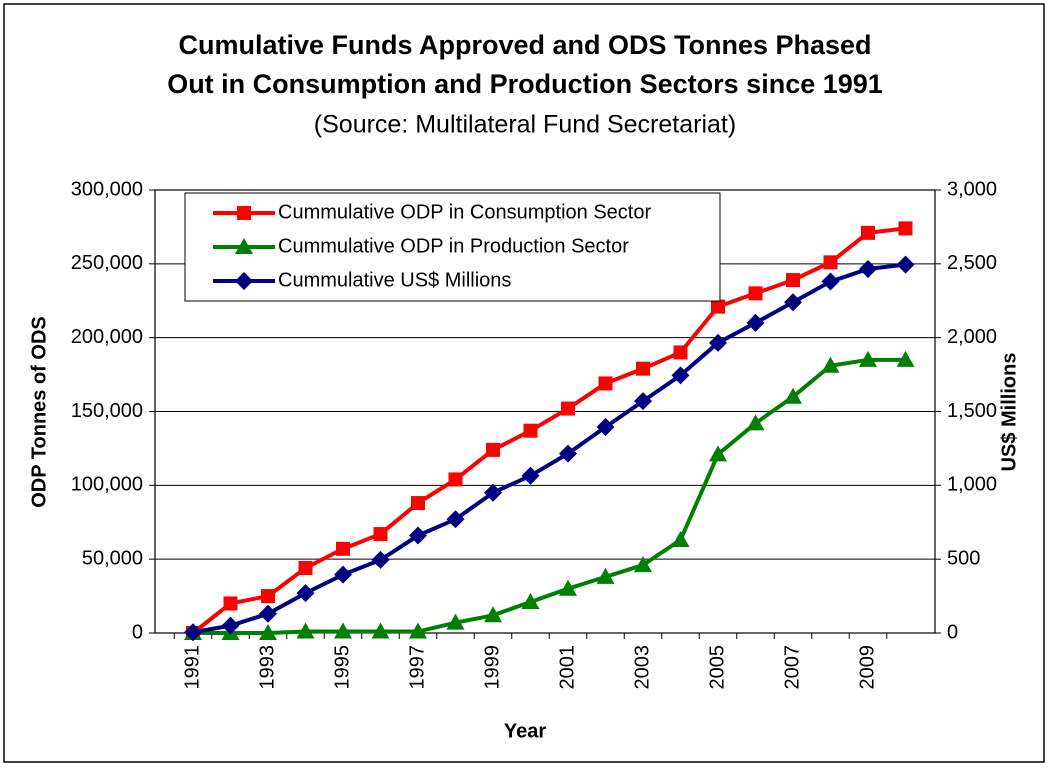  Describe the element at coordinates (717, 667) in the screenshot. I see `x-tick-label: 2005` at that location.